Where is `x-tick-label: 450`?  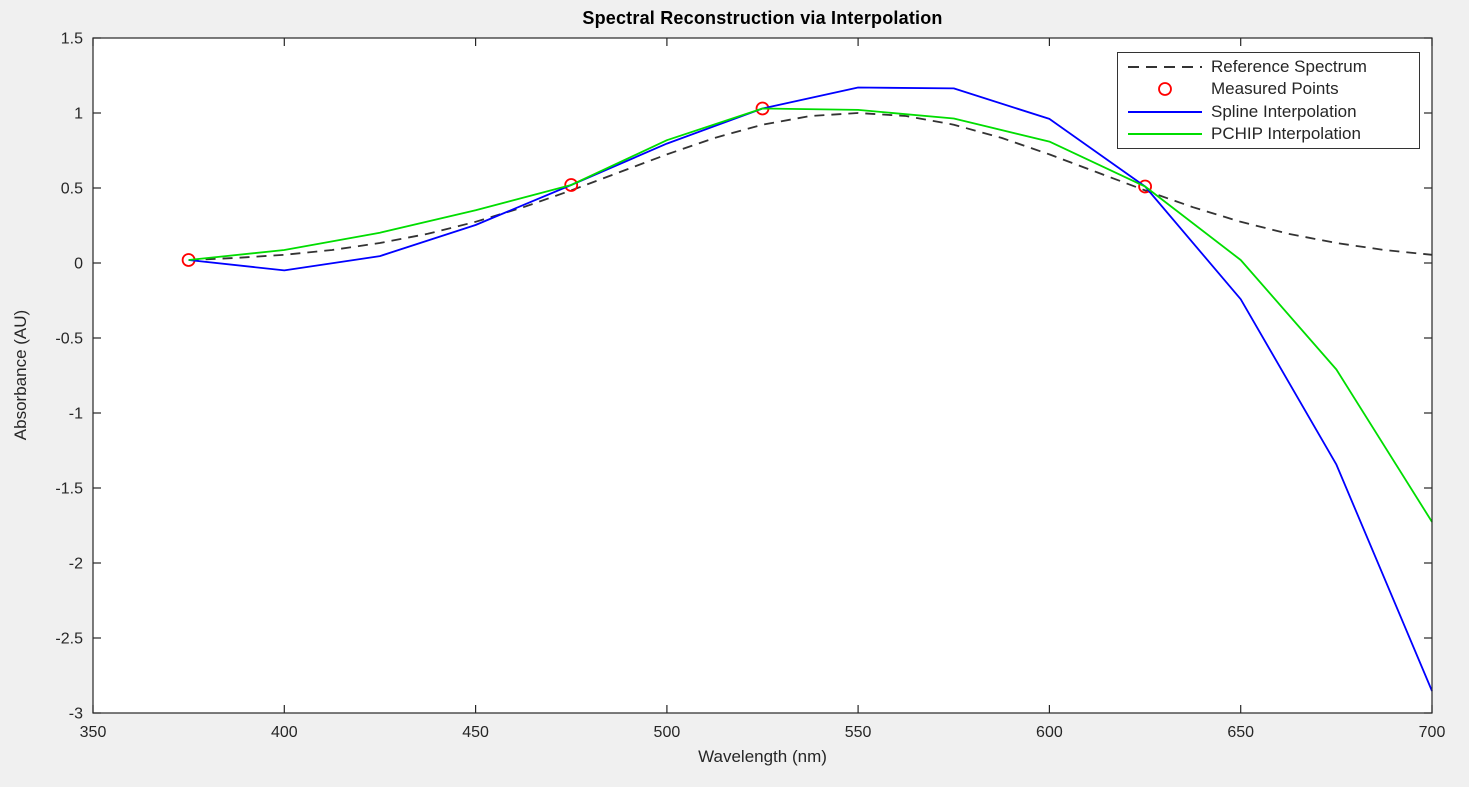
x-tick-label: 450 is located at coordinates (475, 732).